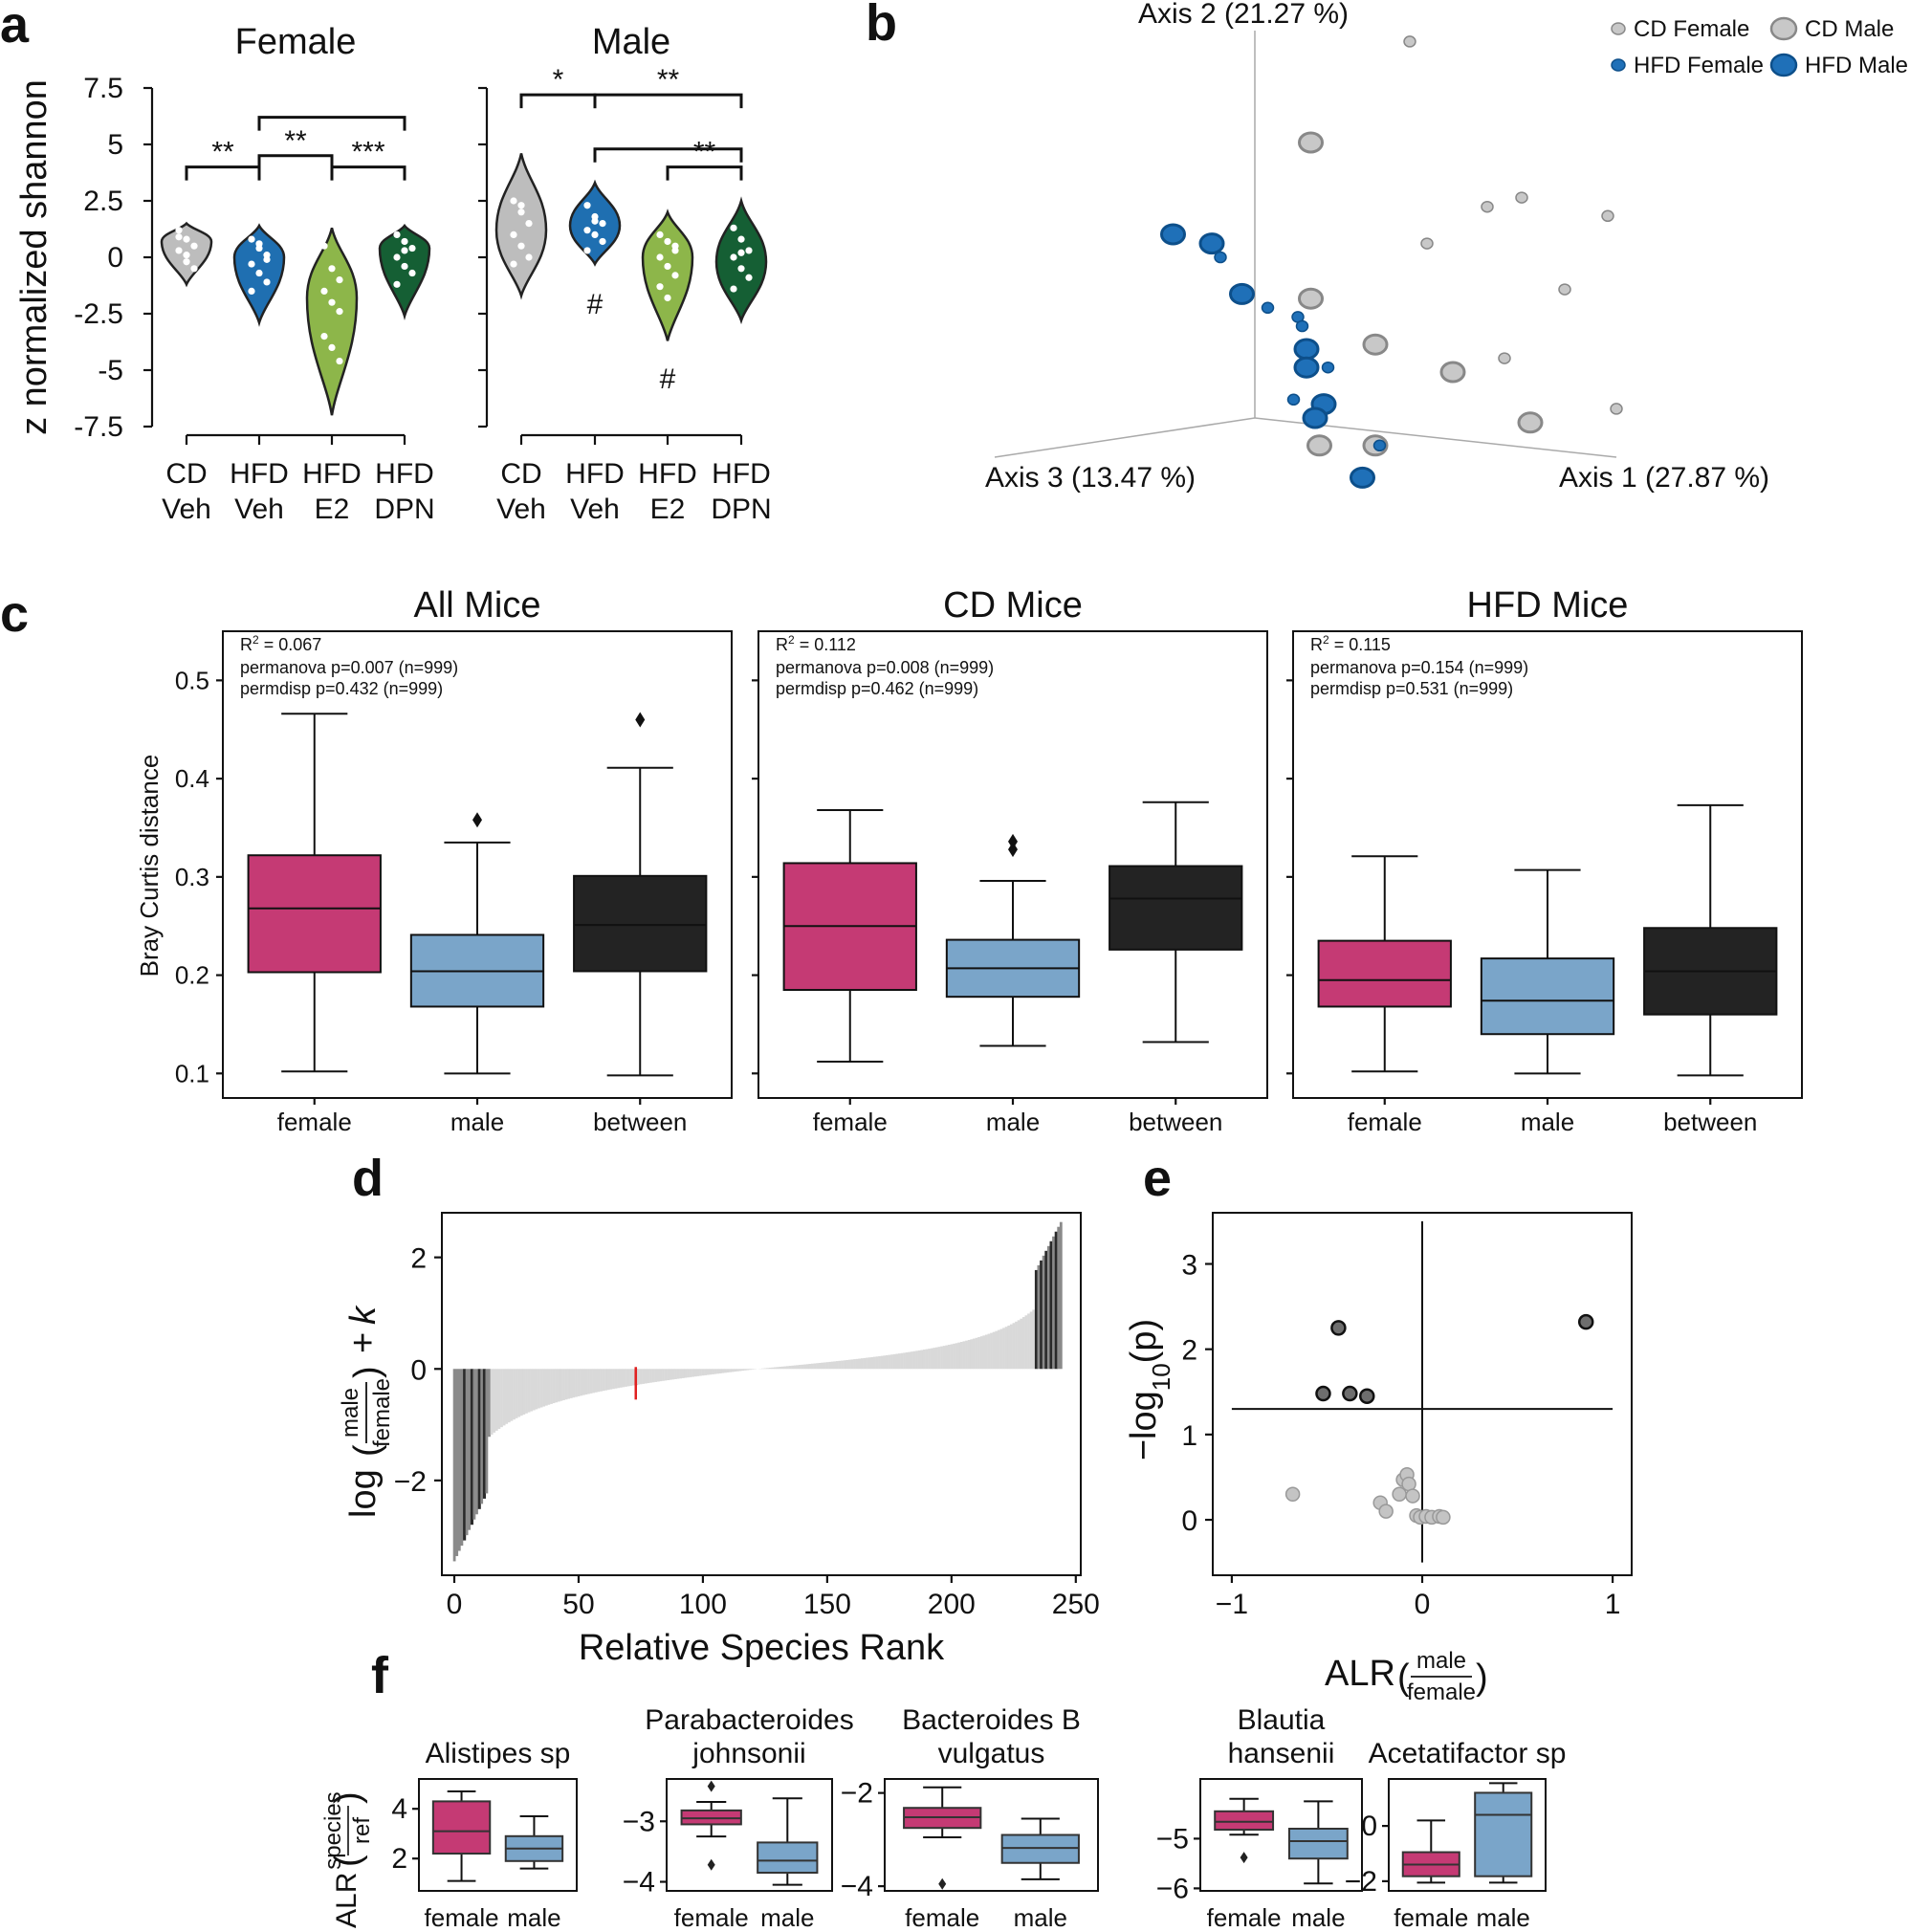  What do you see at coordinates (1783, 28) in the screenshot?
I see `panel-b-legend-marker` at bounding box center [1783, 28].